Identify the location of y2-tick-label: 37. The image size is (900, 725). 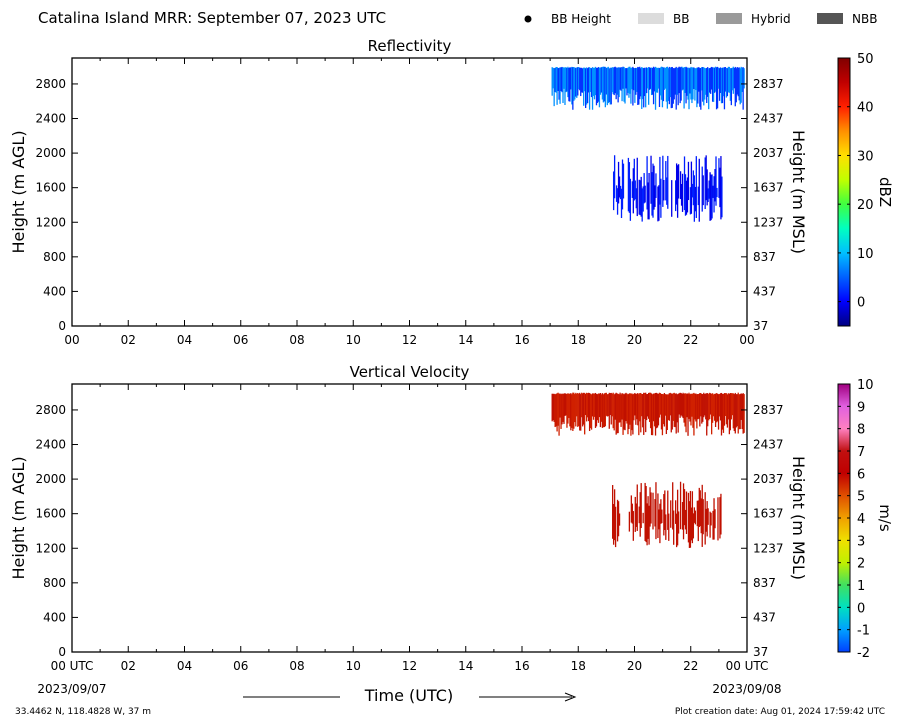
(760, 326).